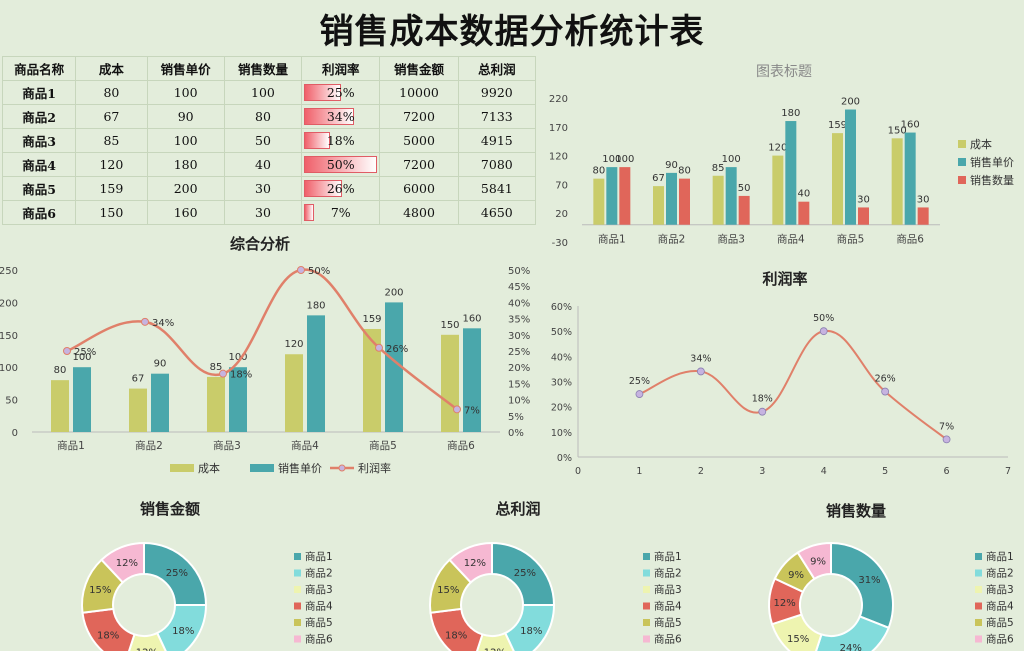 Image resolution: width=1024 pixels, height=651 pixels. What do you see at coordinates (341, 92) in the screenshot?
I see `rate-cell: 25%` at bounding box center [341, 92].